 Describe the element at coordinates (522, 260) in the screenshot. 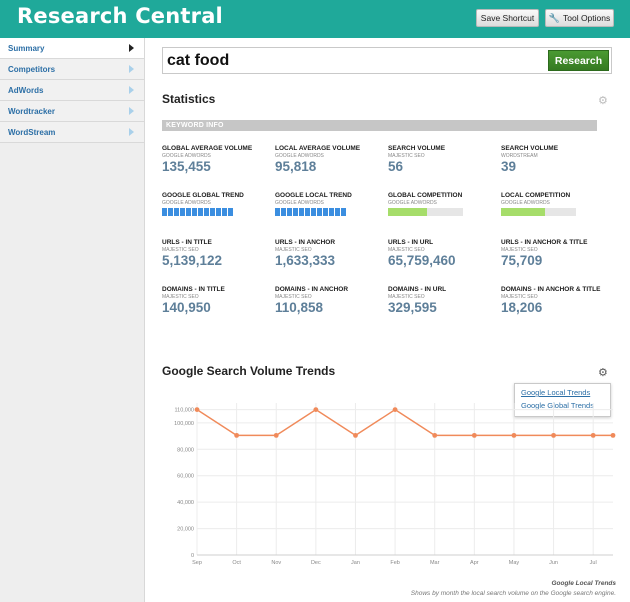

I see `metric-value: 75,709` at that location.